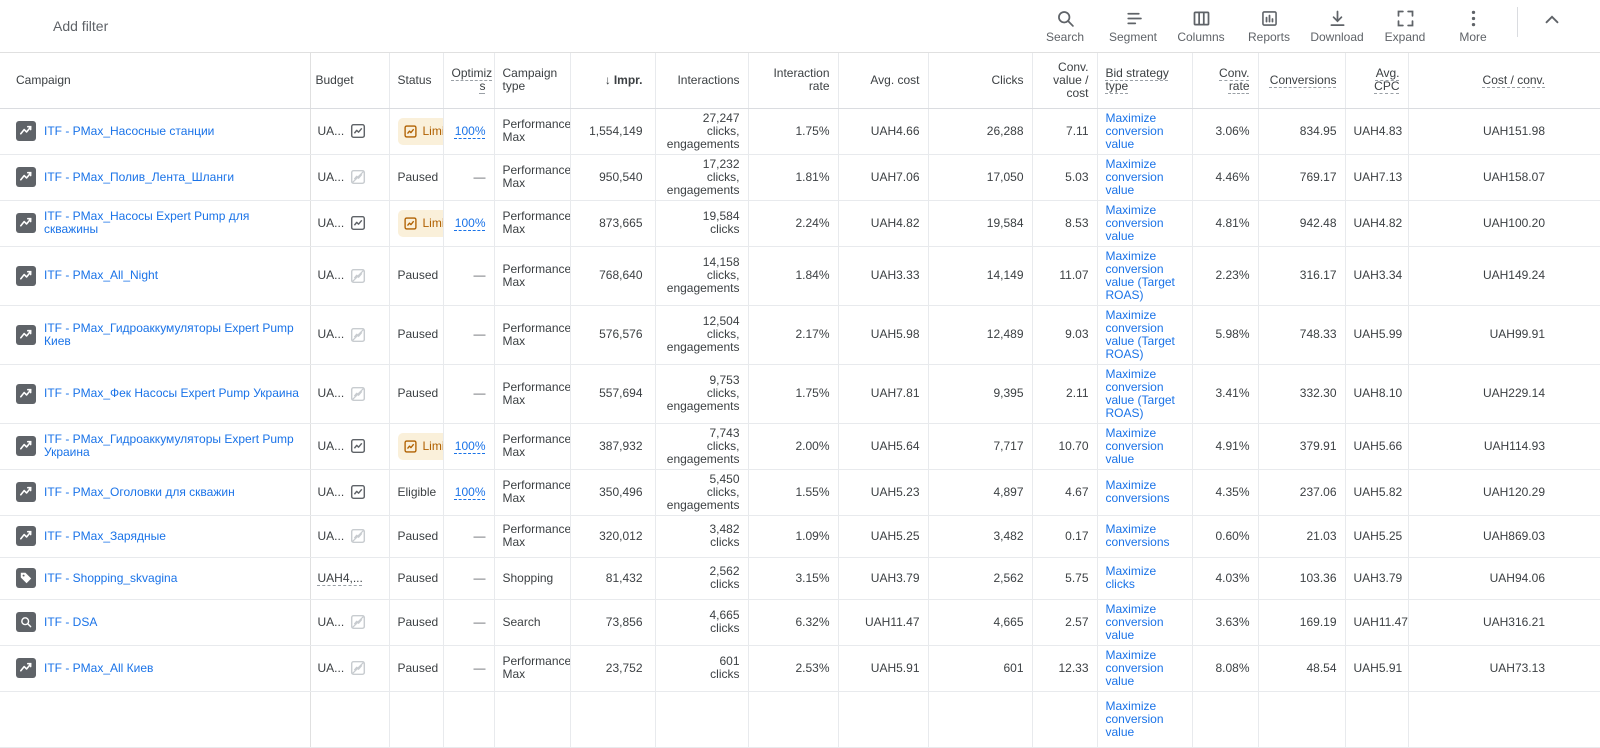 The image size is (1600, 748). I want to click on cell-cost_conv: UAH73.13, so click(1504, 668).